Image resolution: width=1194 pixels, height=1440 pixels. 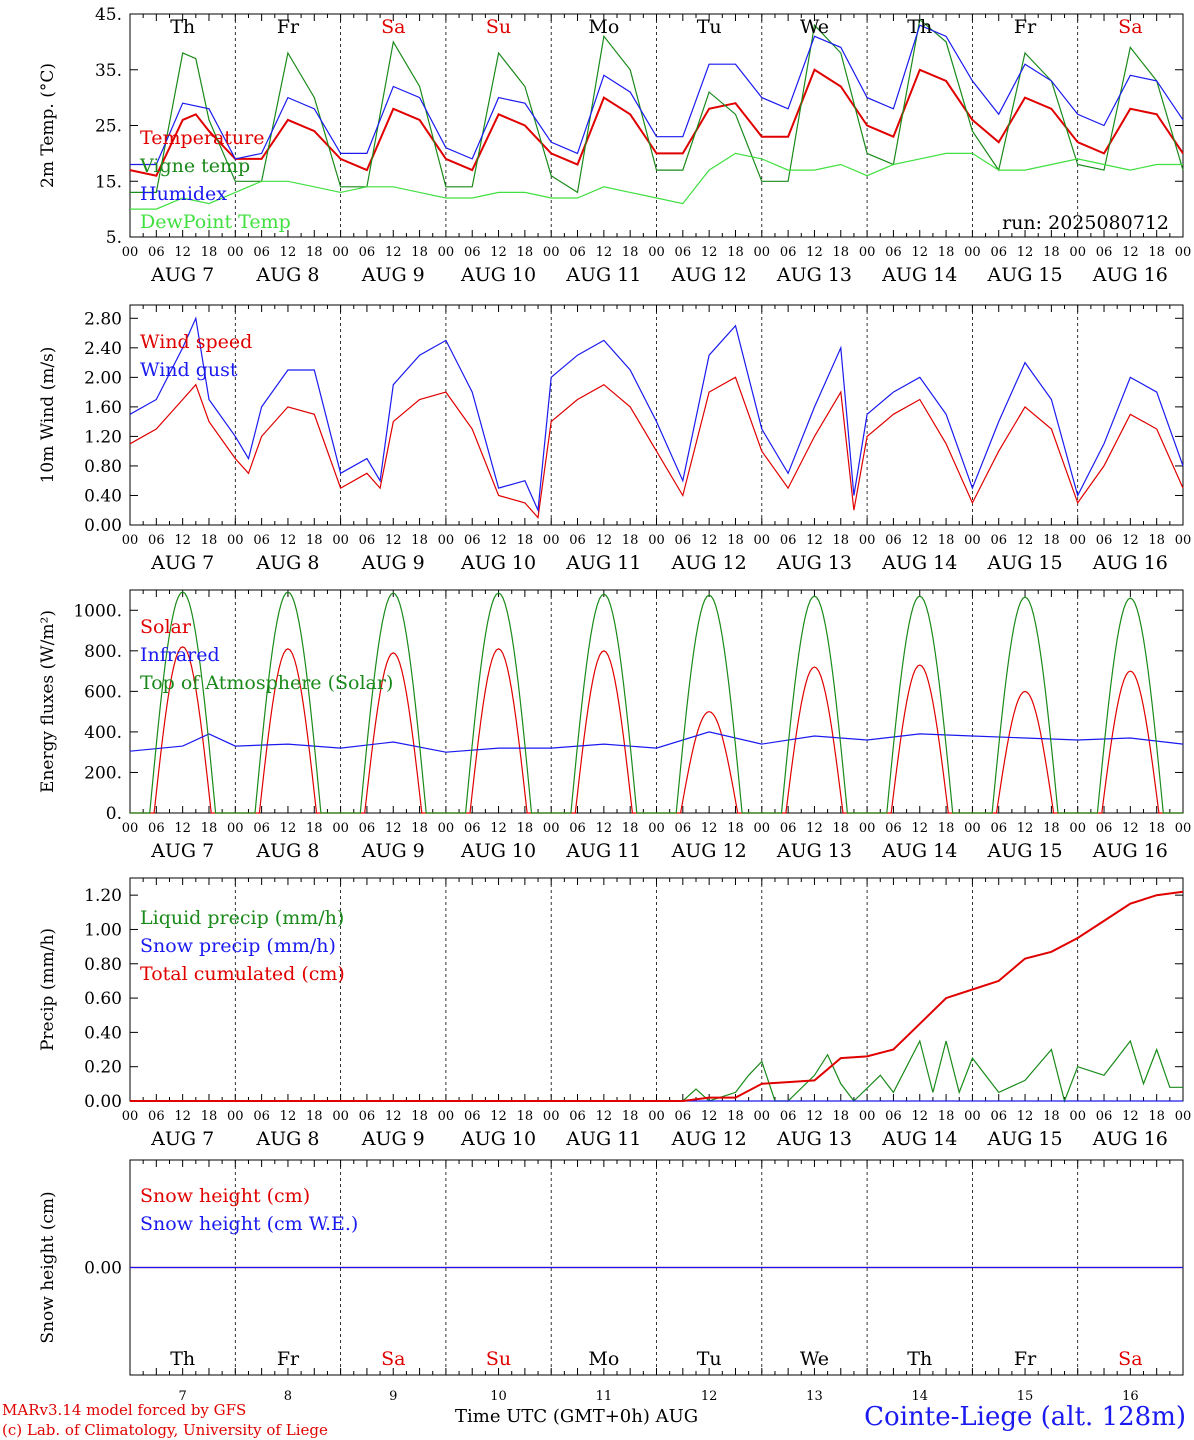 What do you see at coordinates (48, 701) in the screenshot?
I see `y-axis-label: Energy fluxes (W/m²)` at bounding box center [48, 701].